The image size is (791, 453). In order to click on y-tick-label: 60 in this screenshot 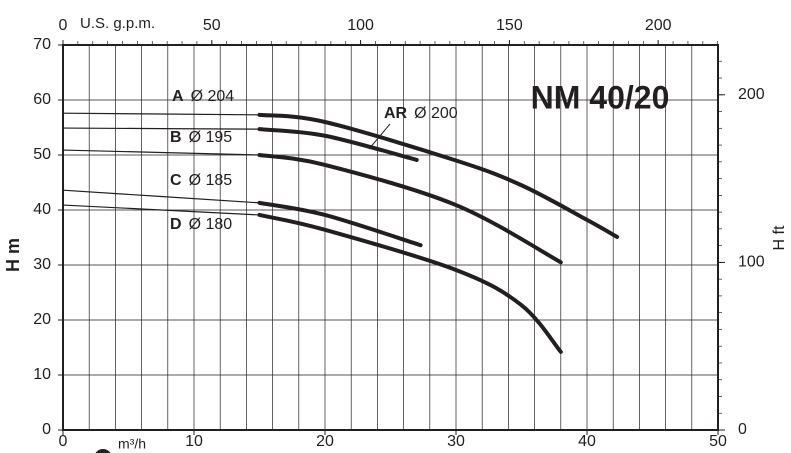, I will do `click(42, 99)`.